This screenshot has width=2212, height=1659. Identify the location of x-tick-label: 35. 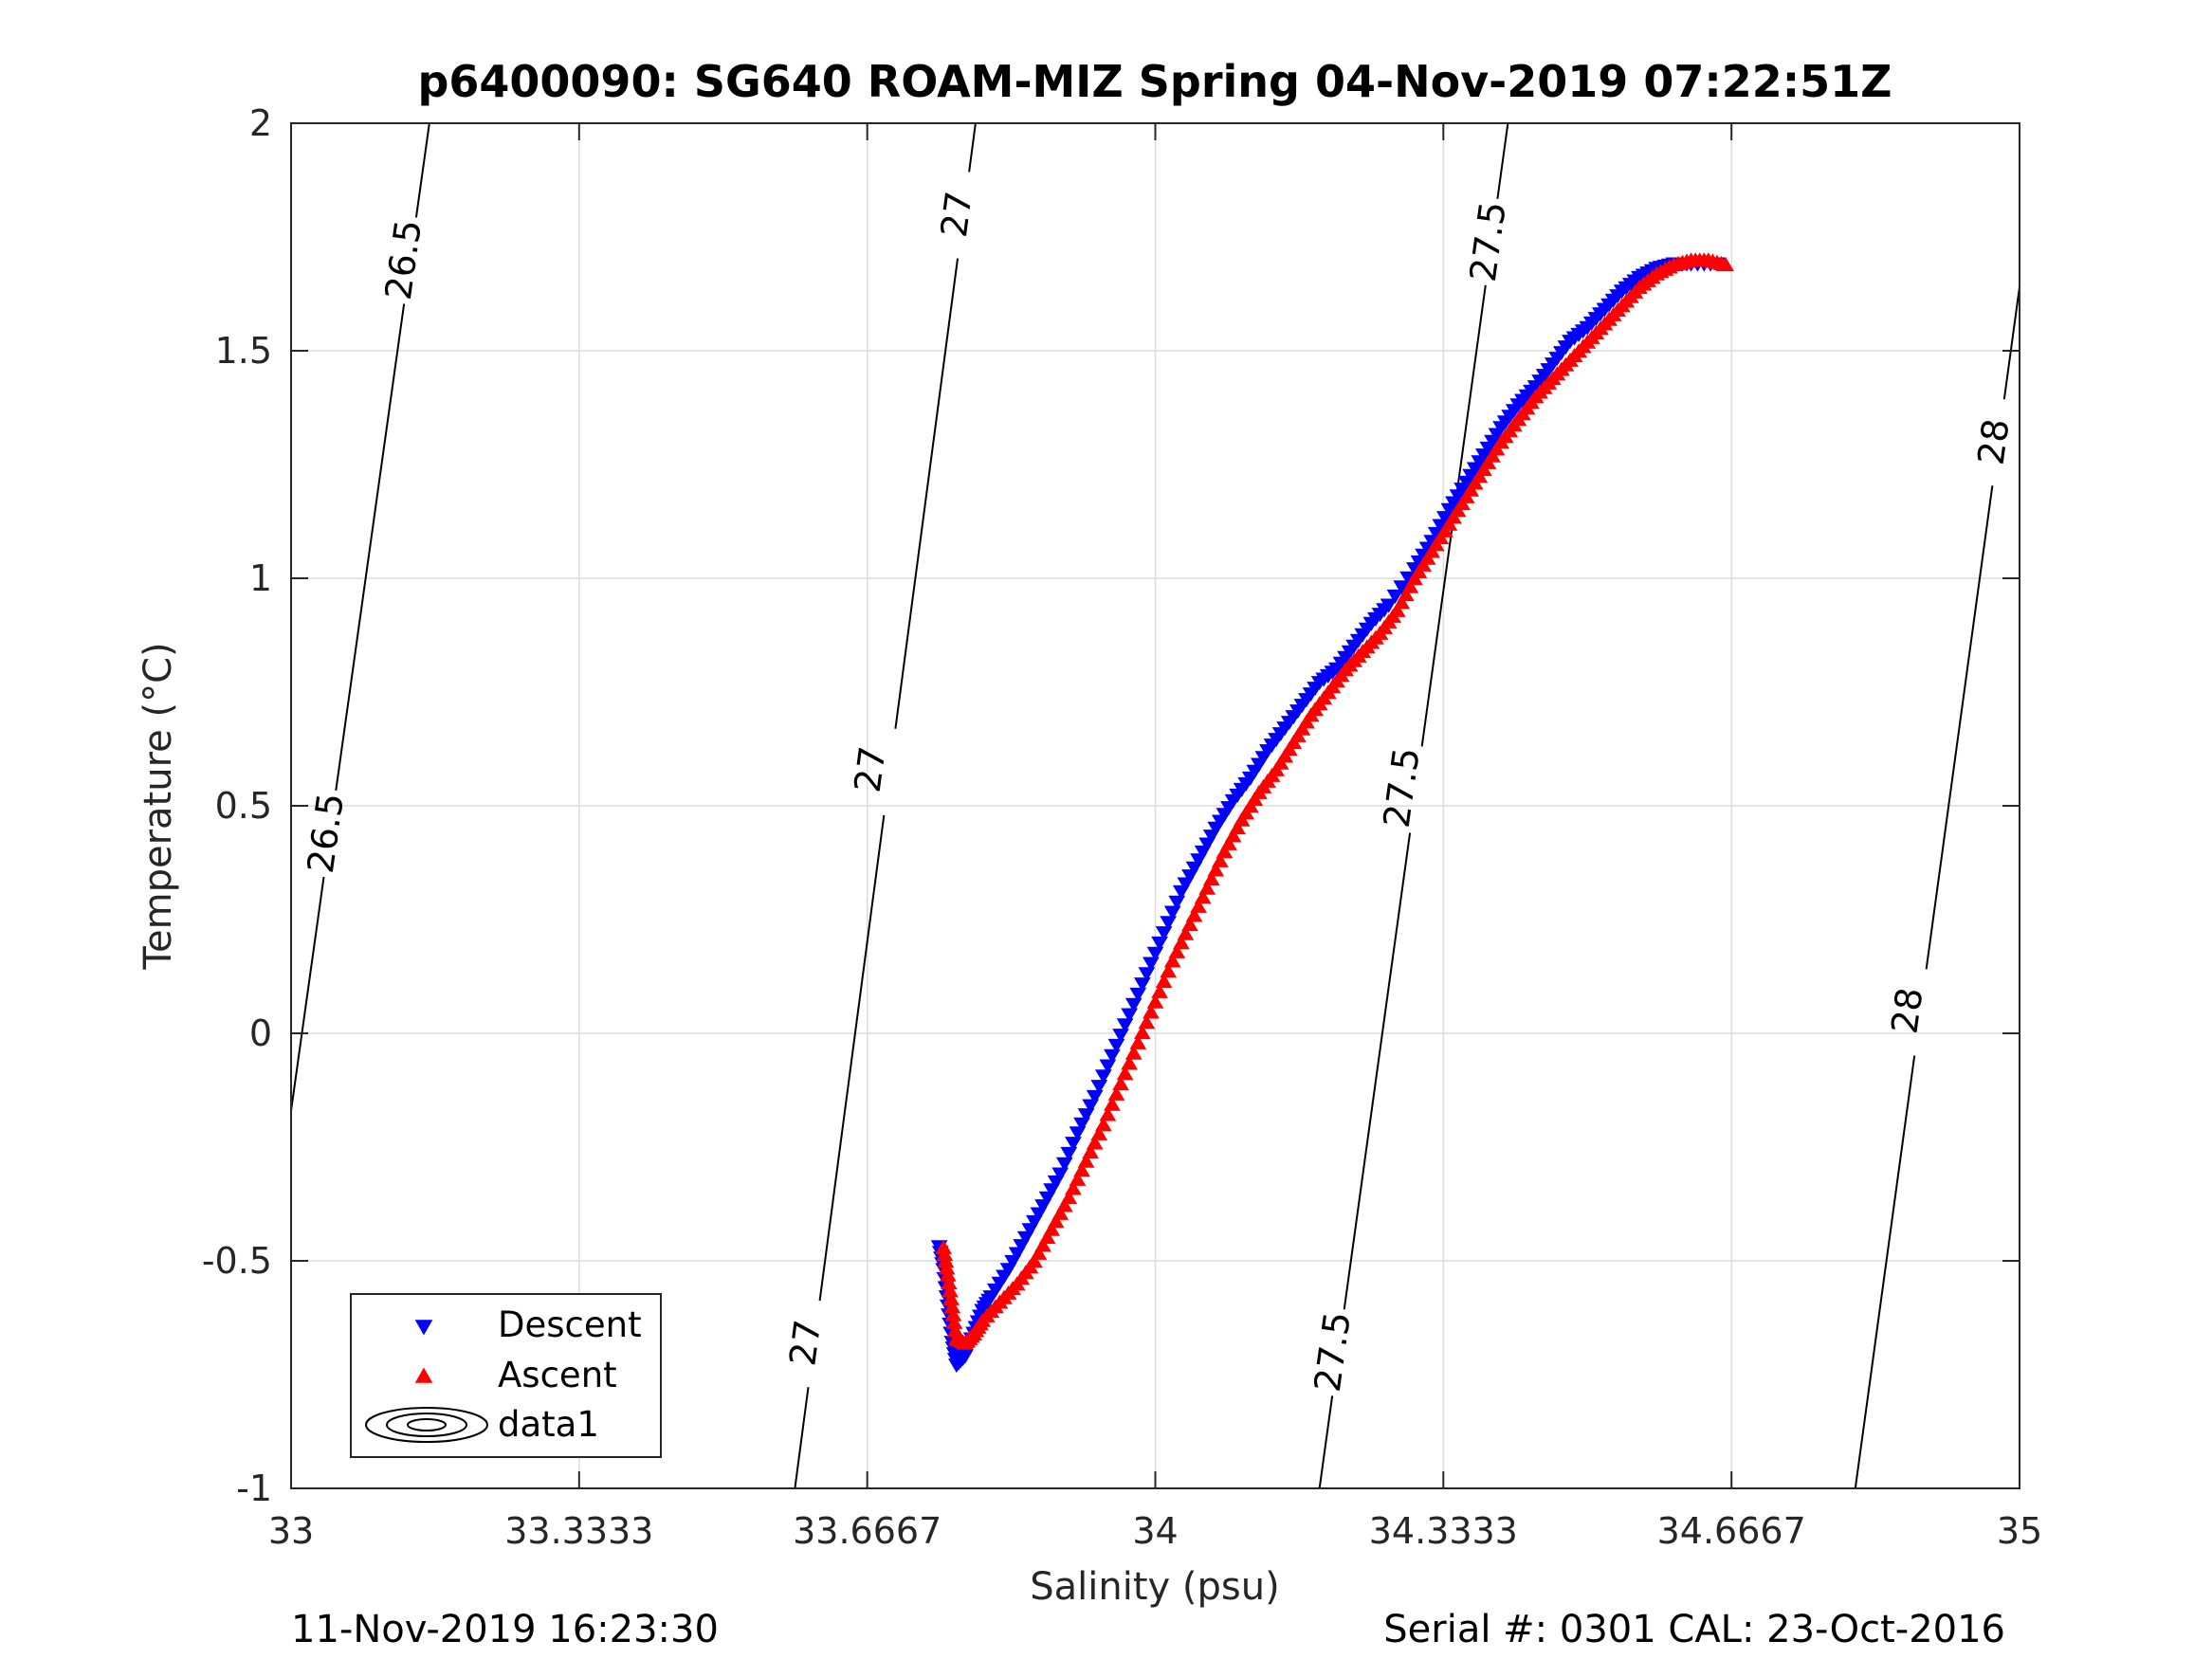
(2019, 1531).